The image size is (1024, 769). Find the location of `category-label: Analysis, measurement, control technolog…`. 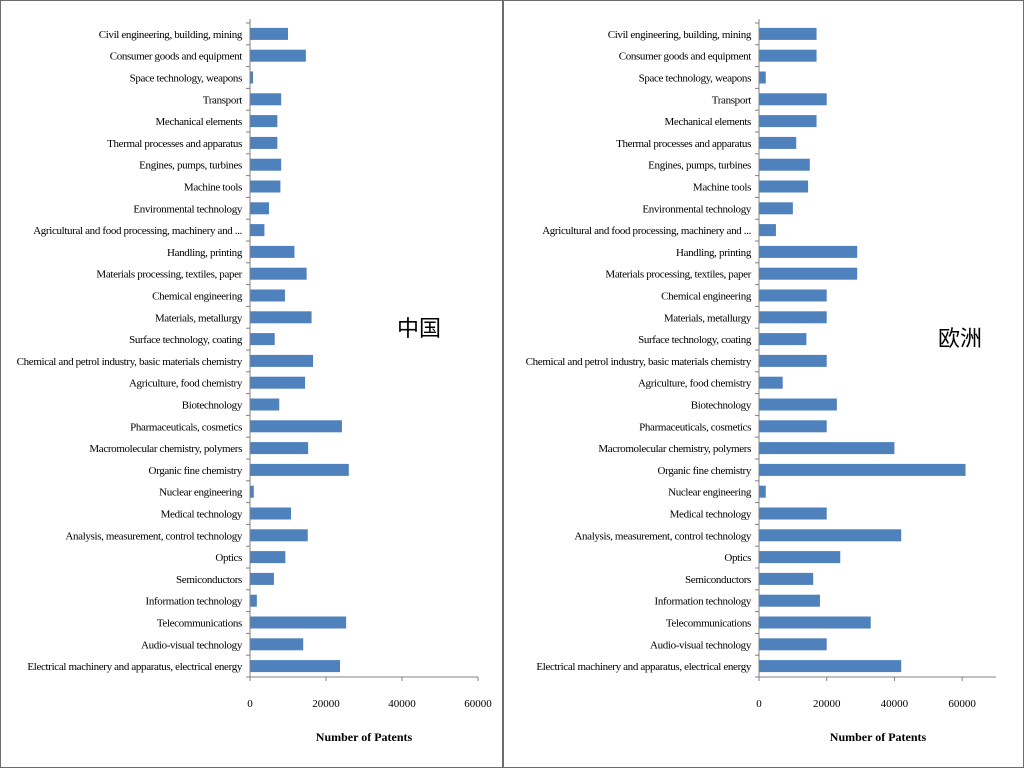

category-label: Analysis, measurement, control technolog… is located at coordinates (662, 536).